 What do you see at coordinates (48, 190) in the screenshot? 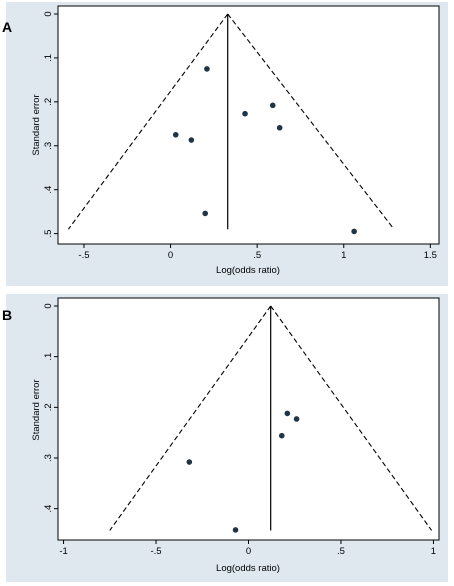
I see `panel-a-y-tick-label-4: .4` at bounding box center [48, 190].